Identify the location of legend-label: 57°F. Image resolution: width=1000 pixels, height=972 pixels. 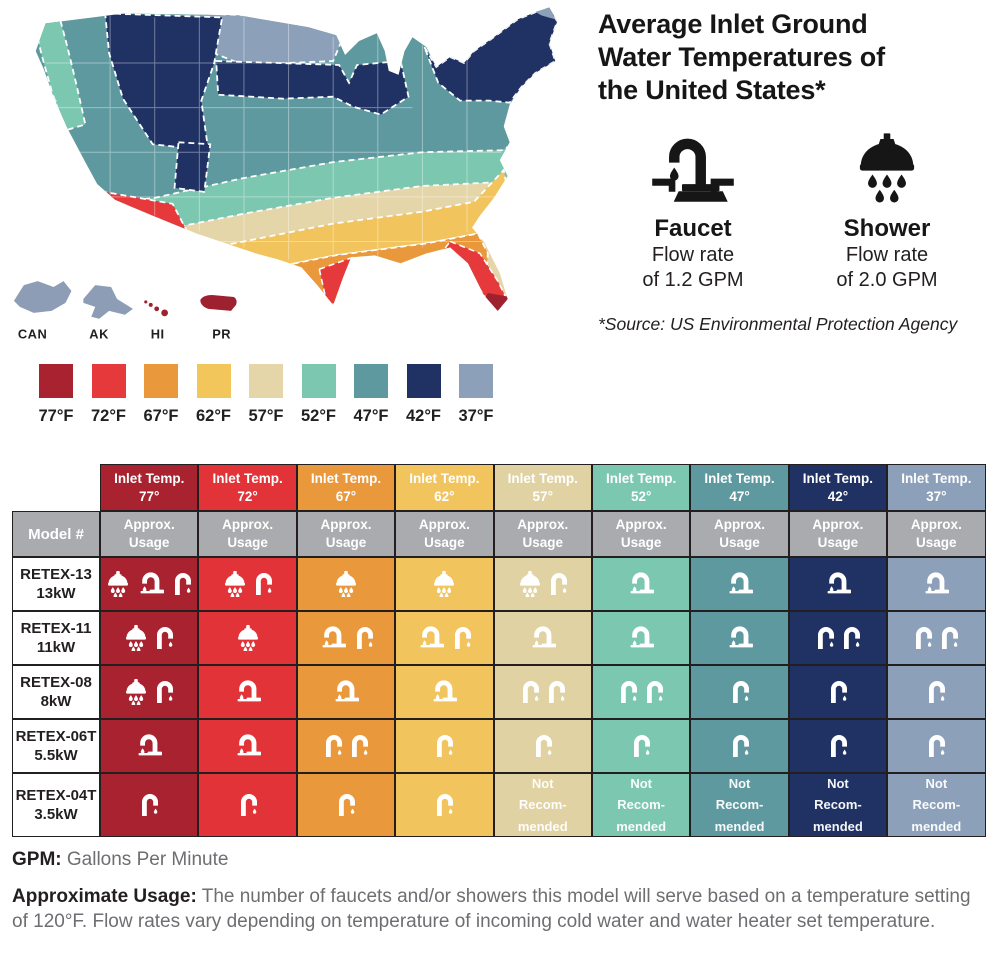
(266, 416).